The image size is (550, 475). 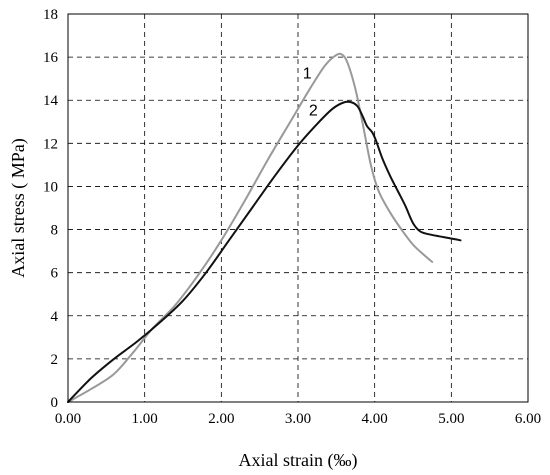 What do you see at coordinates (221, 419) in the screenshot?
I see `x-tick-label: 2.00` at bounding box center [221, 419].